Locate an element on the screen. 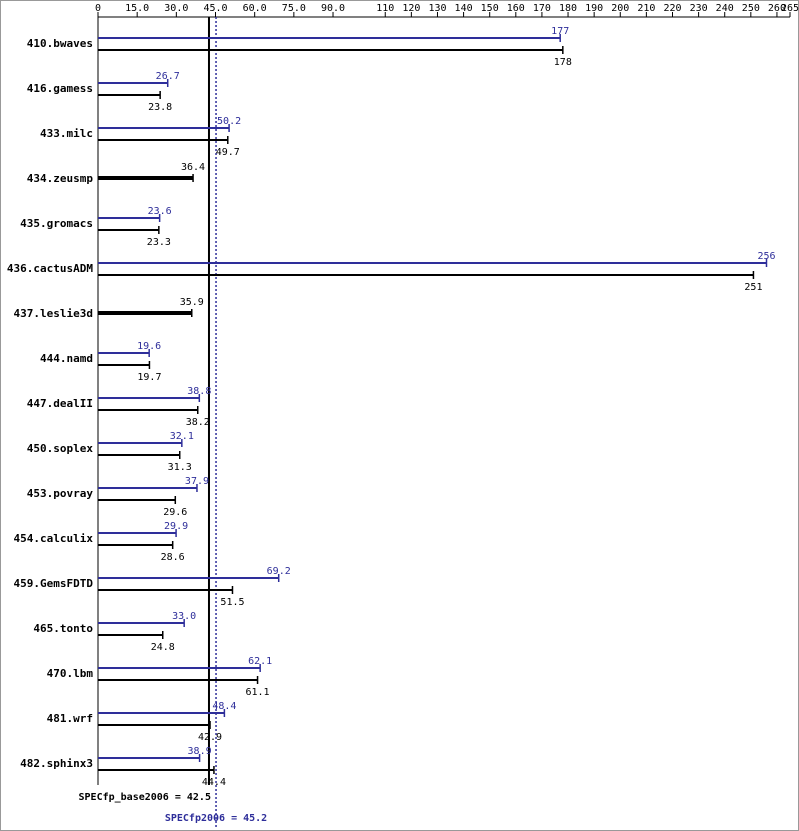  value-label: 38.9 is located at coordinates (200, 751).